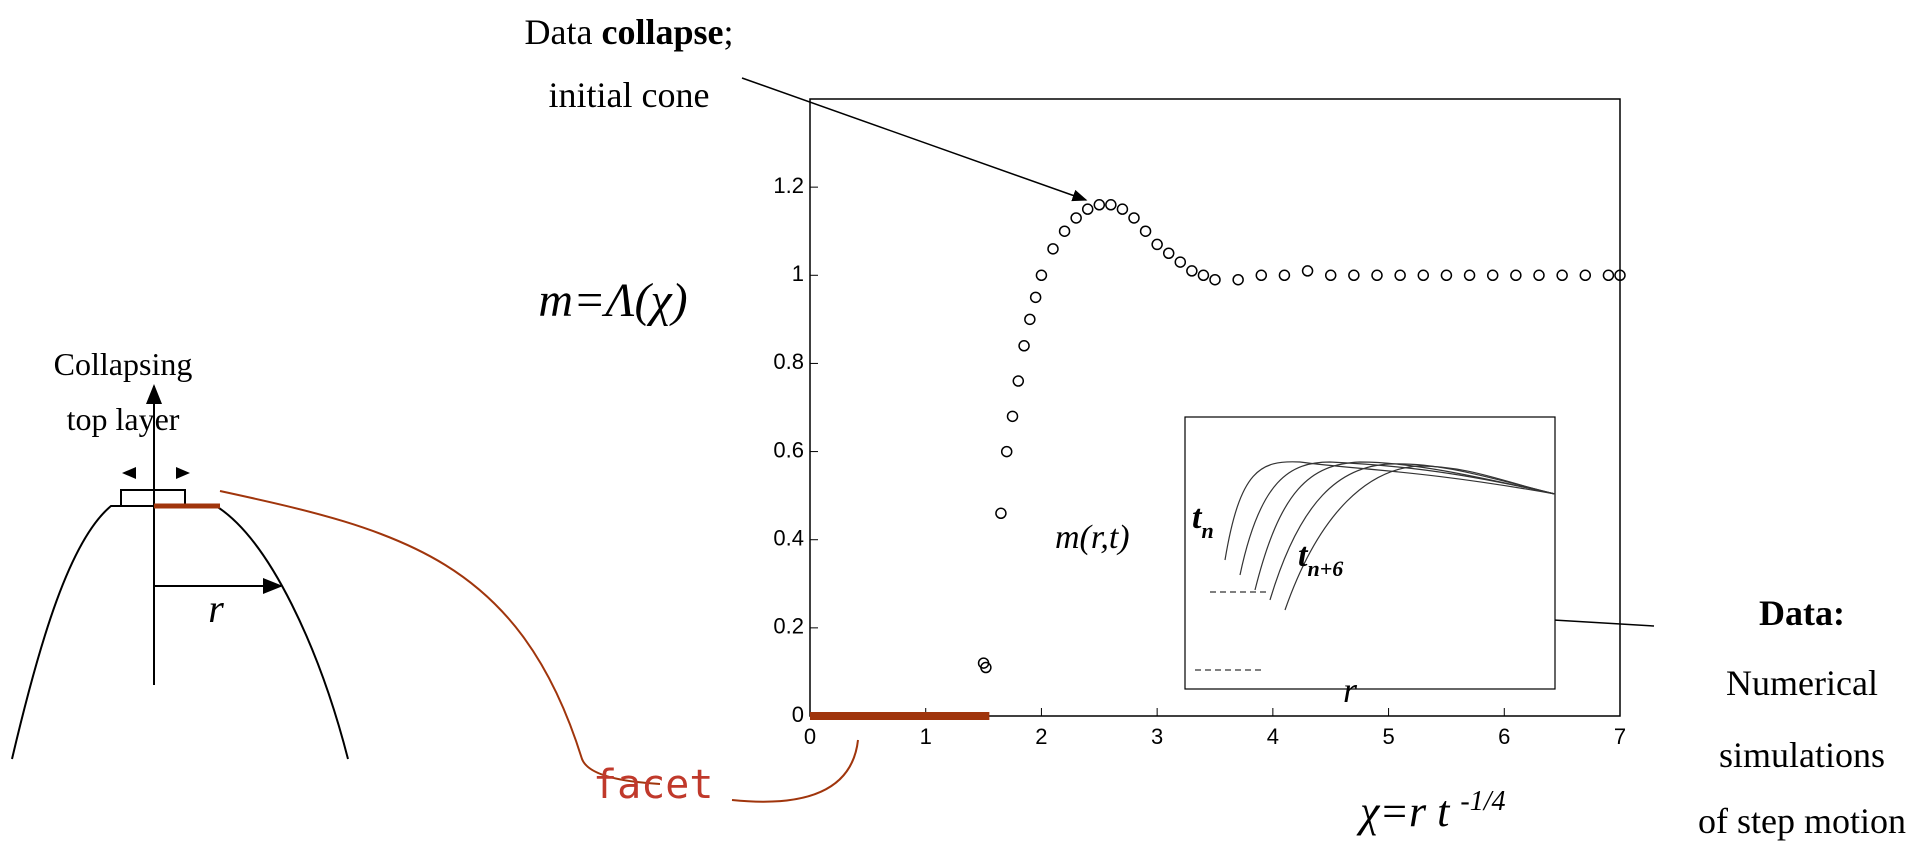 The height and width of the screenshot is (845, 1925). I want to click on annotation: Data collapse;, so click(629, 32).